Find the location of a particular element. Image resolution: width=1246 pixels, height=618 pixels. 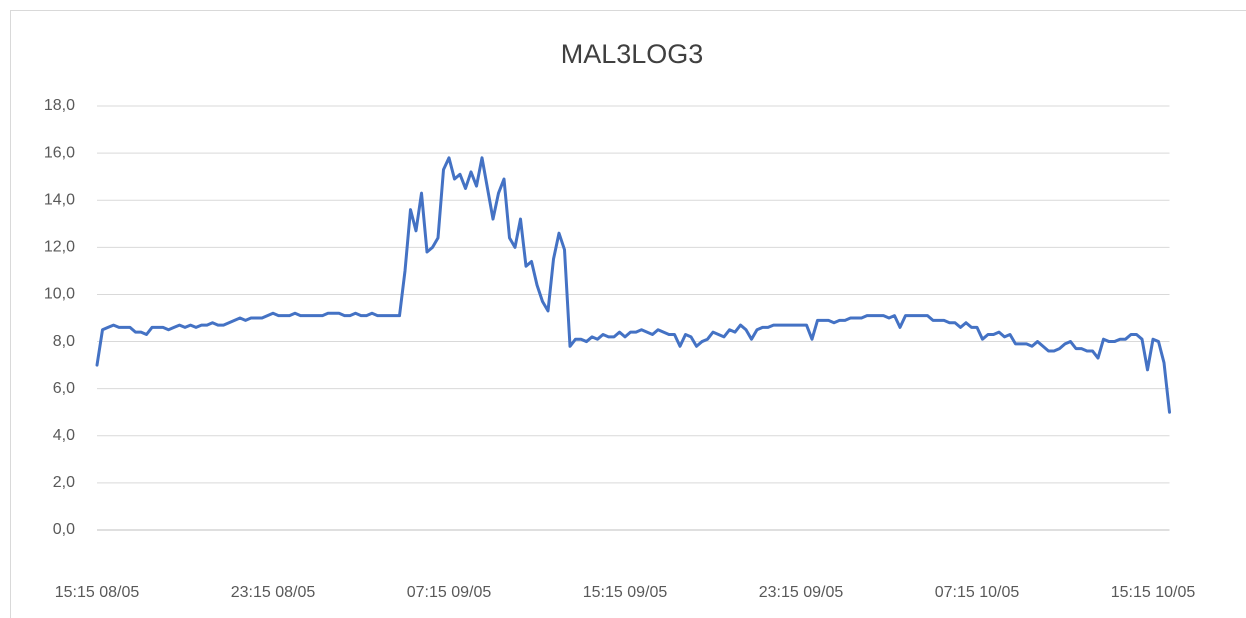

x-tick-label: 23:15 09/05 is located at coordinates (801, 592).